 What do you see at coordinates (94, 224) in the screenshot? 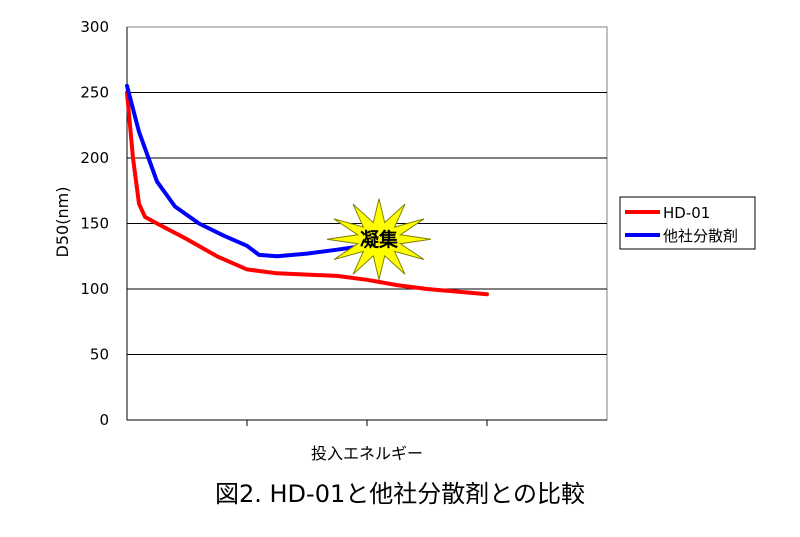
I see `y-tick-label: 150` at bounding box center [94, 224].